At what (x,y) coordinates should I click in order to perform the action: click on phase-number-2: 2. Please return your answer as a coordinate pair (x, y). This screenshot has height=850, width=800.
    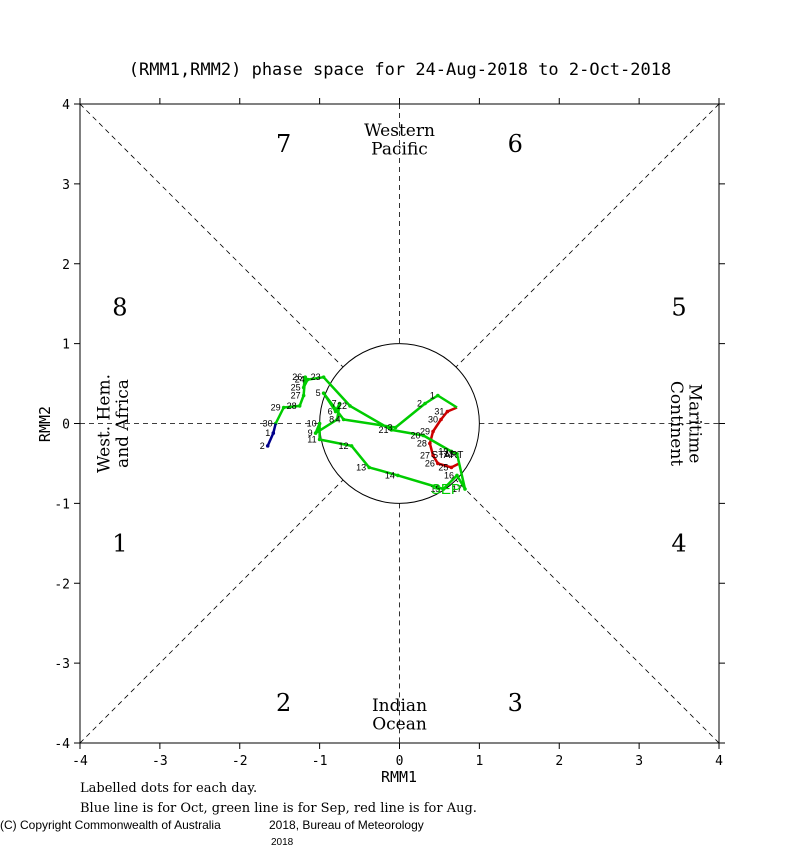
    Looking at the image, I should click on (283, 703).